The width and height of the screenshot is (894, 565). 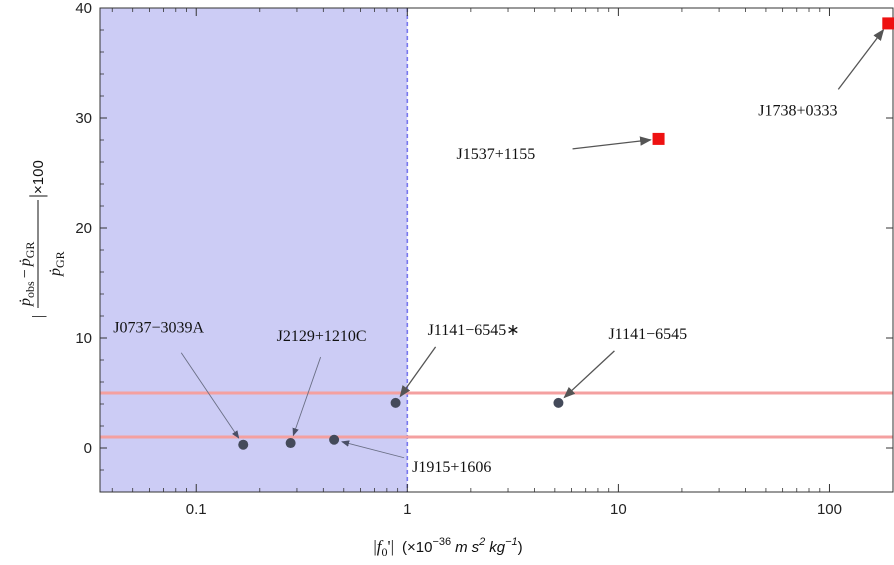 I want to click on point-label: J2129+1210C, so click(x=322, y=336).